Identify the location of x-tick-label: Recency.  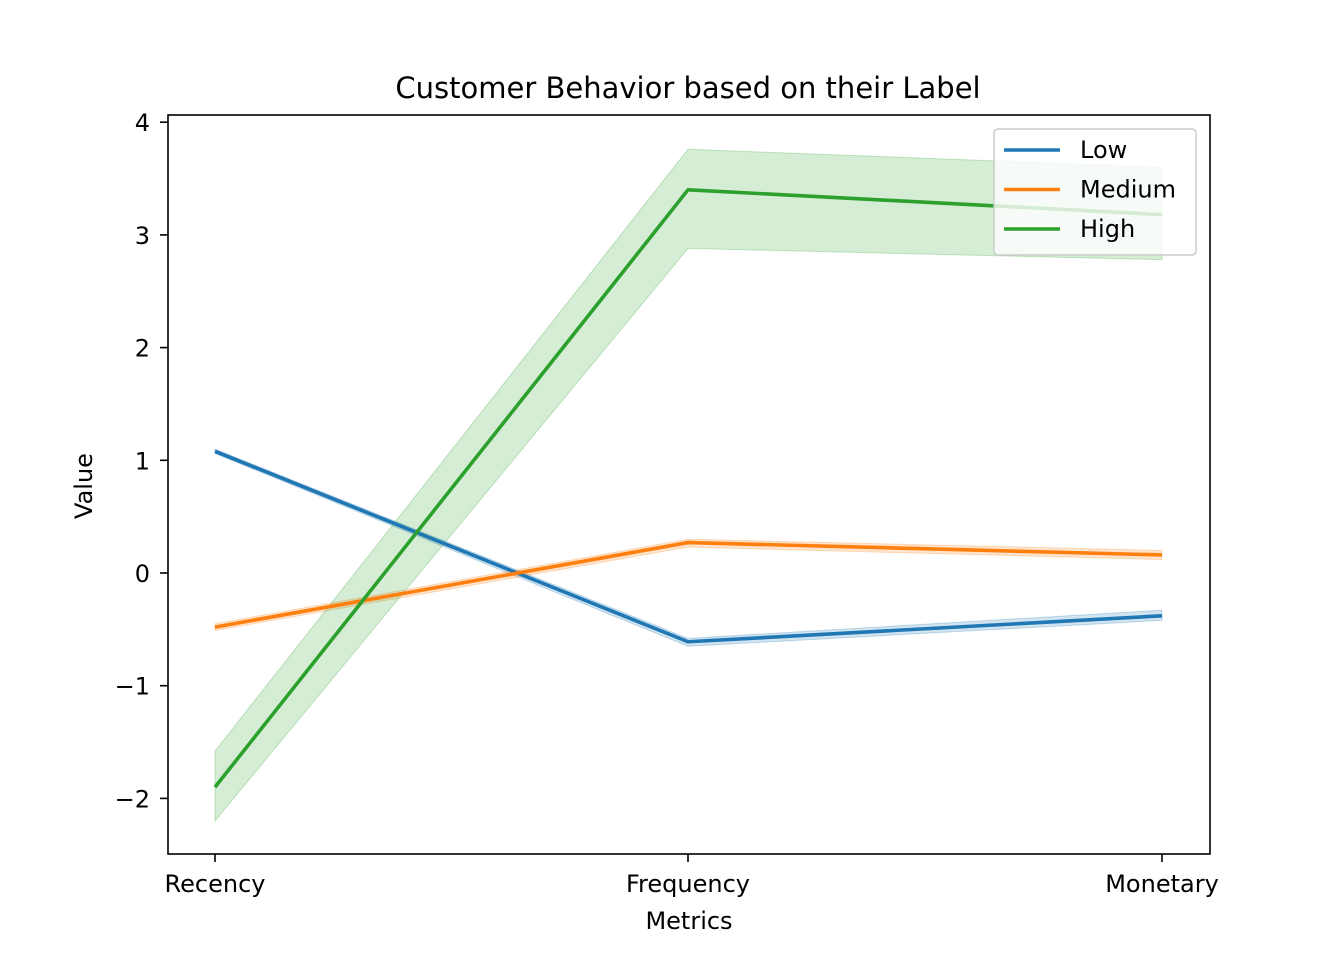
(215, 884).